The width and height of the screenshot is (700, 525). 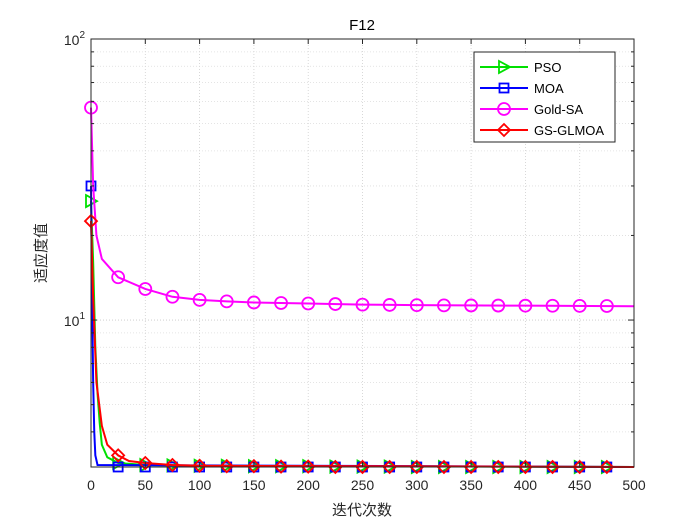 I want to click on x-tick-label: 300, so click(x=417, y=485).